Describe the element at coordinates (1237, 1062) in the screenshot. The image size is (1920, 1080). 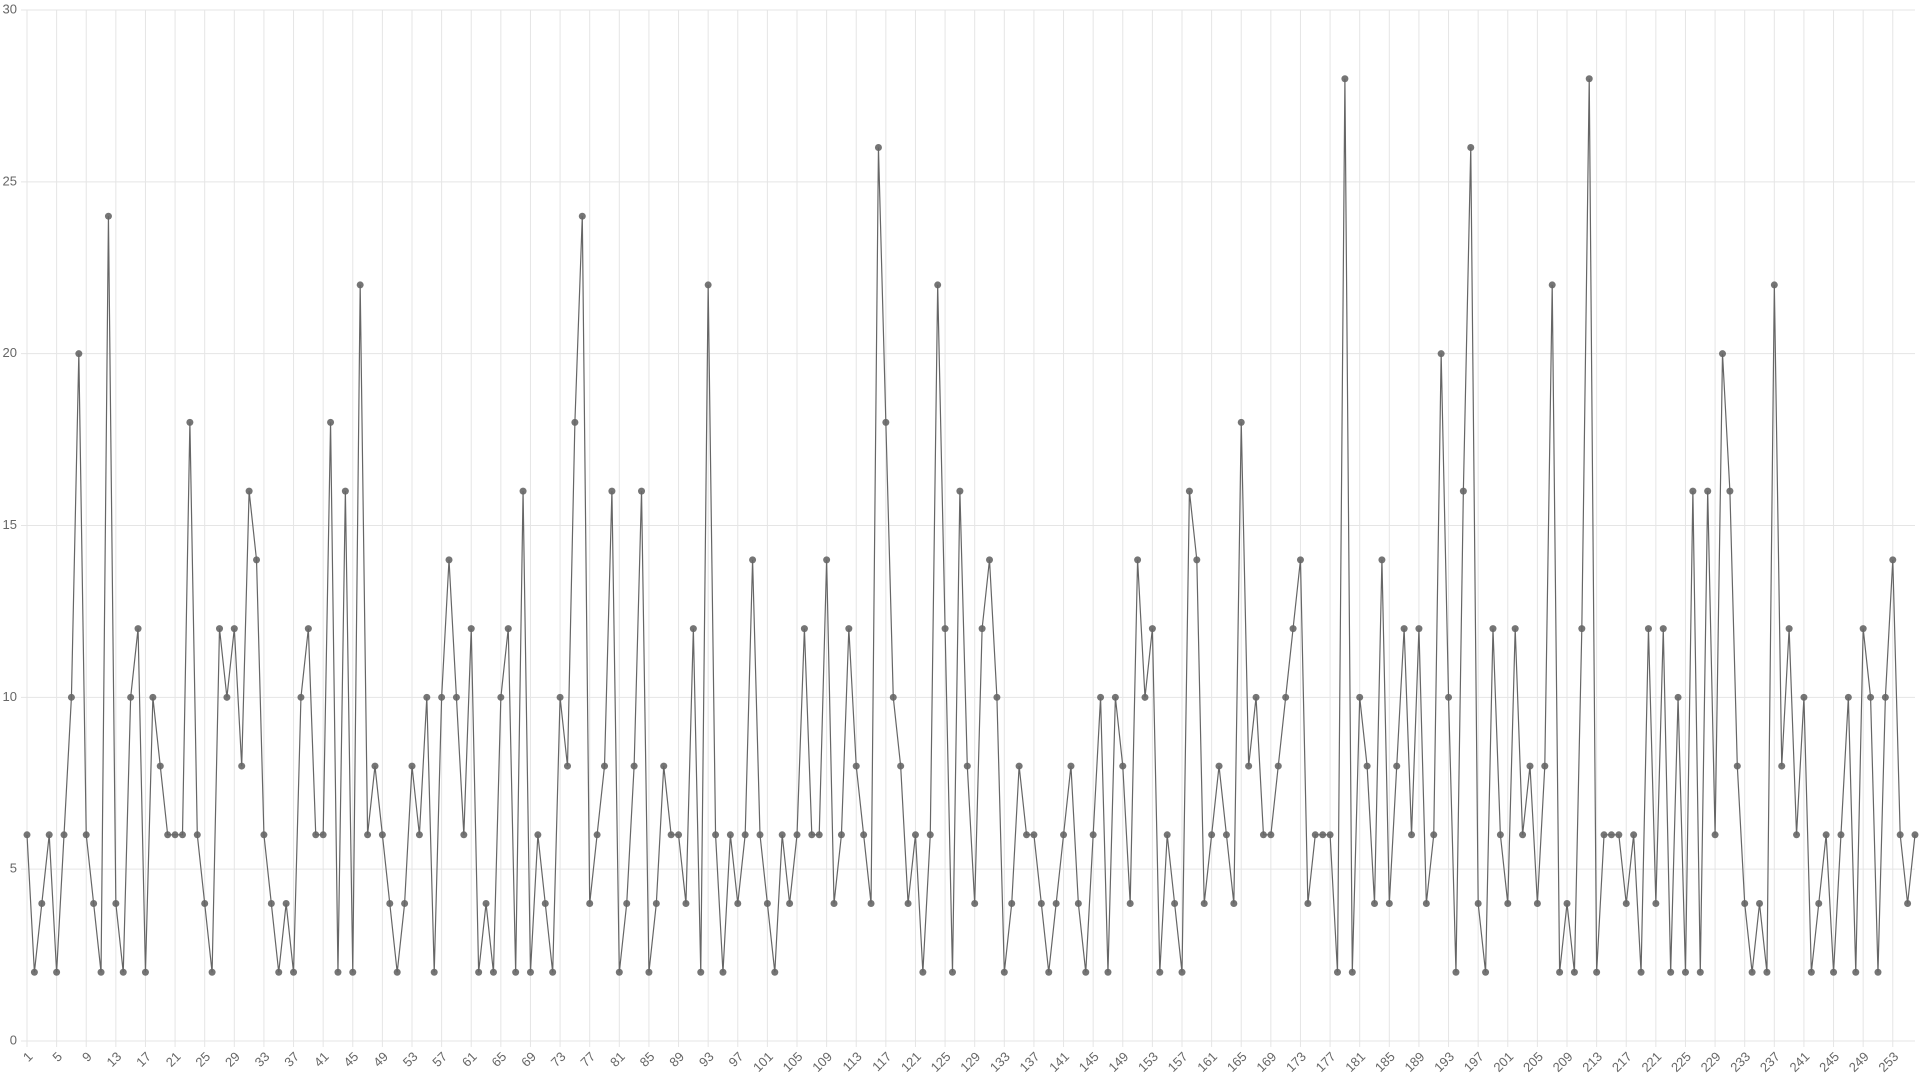
I see `x-tick-label: 165` at that location.